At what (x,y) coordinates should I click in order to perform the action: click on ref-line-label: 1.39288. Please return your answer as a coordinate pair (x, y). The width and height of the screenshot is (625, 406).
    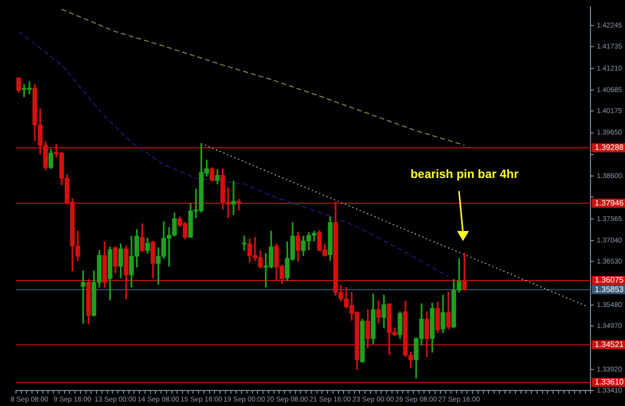
    Looking at the image, I should click on (609, 147).